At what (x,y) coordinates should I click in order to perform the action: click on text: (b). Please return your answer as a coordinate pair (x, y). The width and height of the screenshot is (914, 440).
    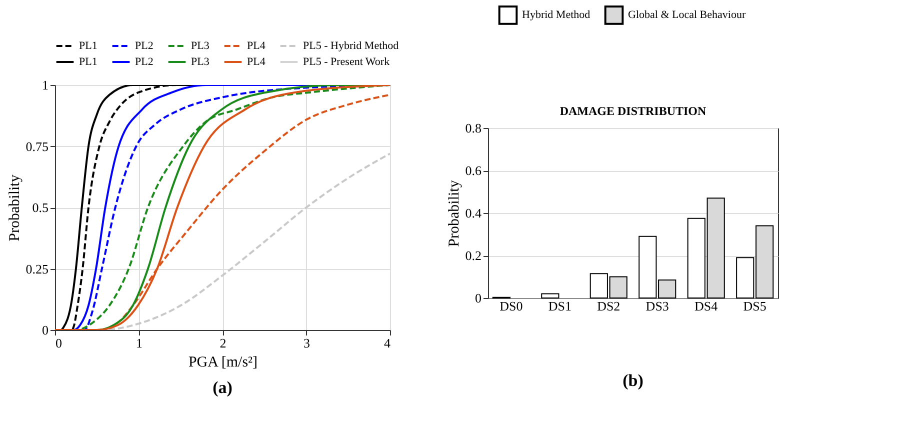
    Looking at the image, I should click on (633, 380).